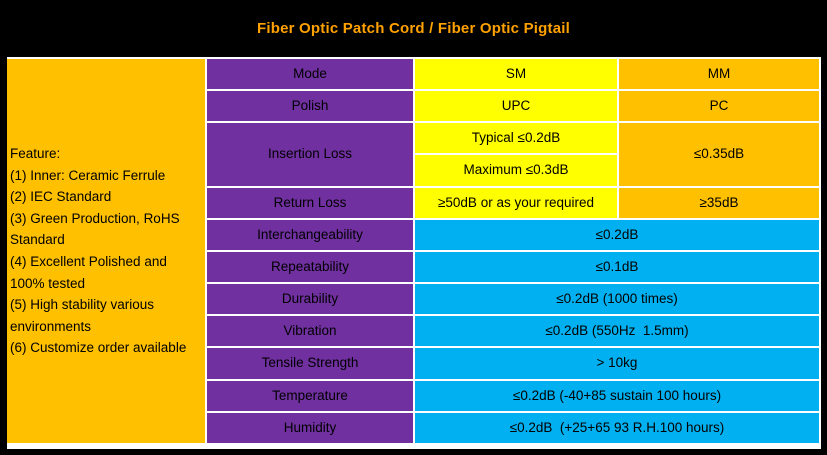 This screenshot has height=455, width=827. I want to click on row-label-tensile-strength: Tensile Strength, so click(310, 363).